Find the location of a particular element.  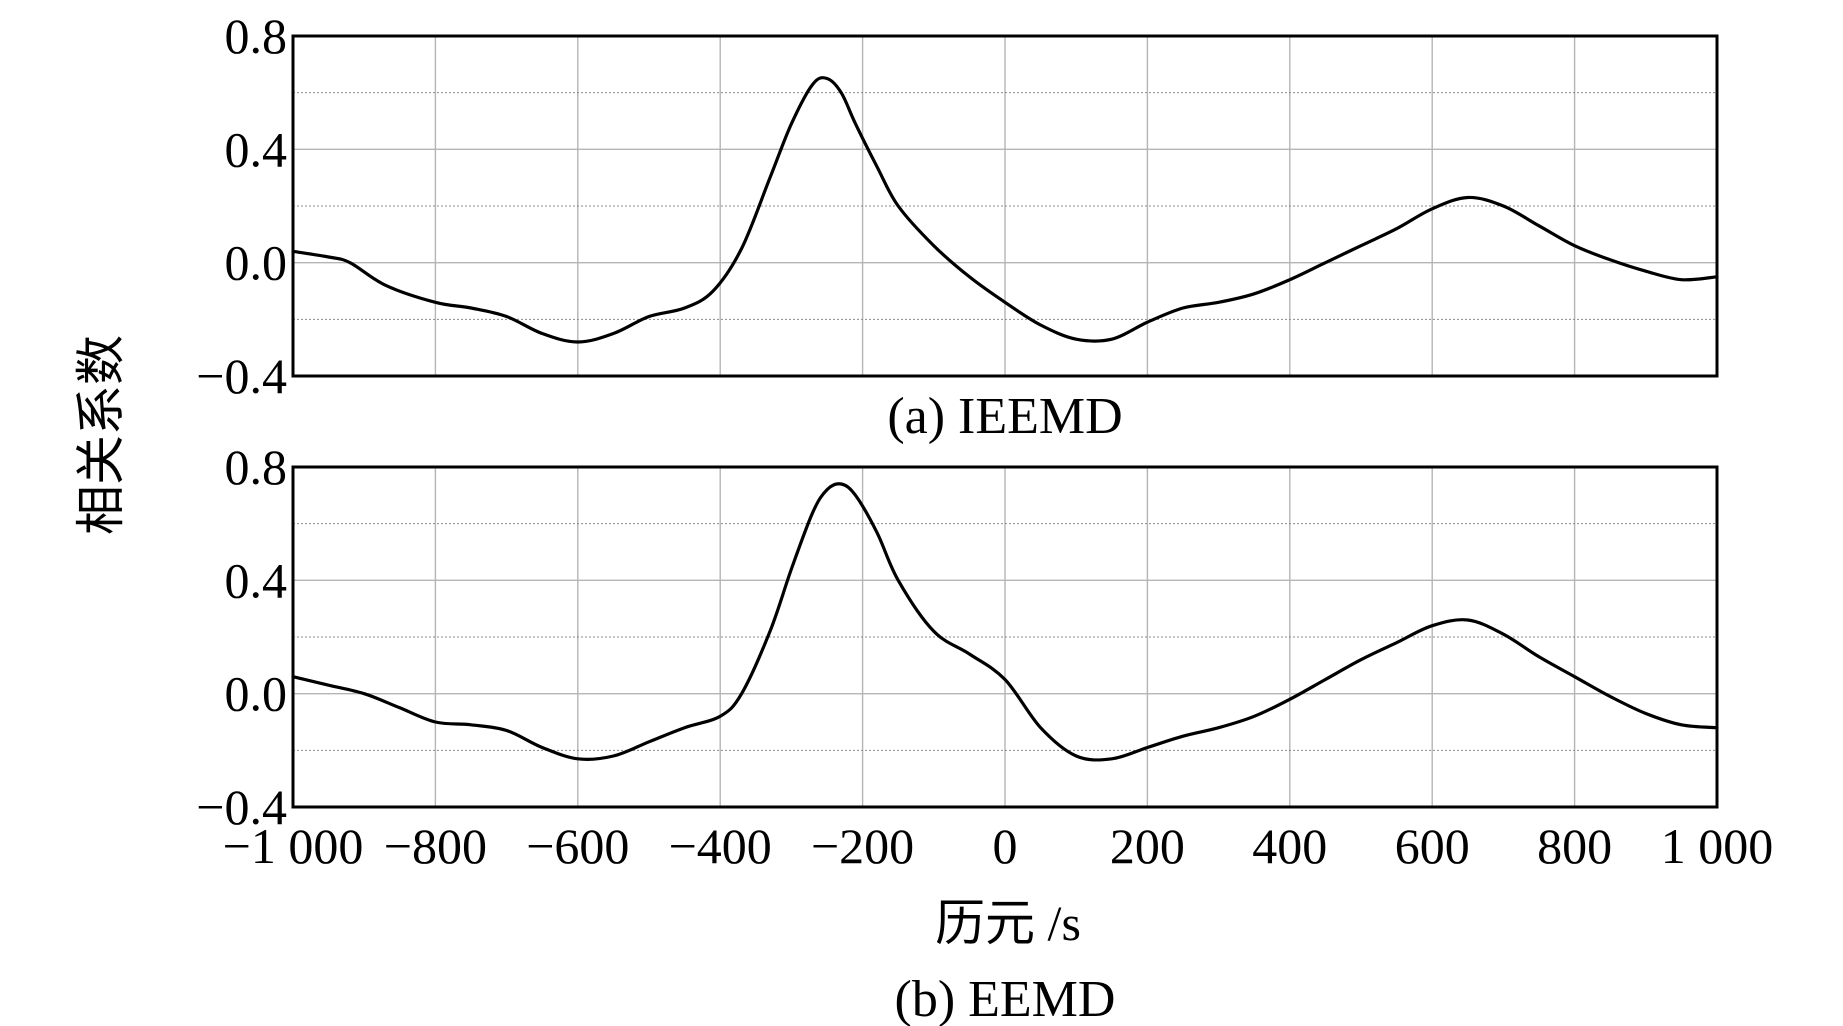

x-tick-label: −600 is located at coordinates (577, 846).